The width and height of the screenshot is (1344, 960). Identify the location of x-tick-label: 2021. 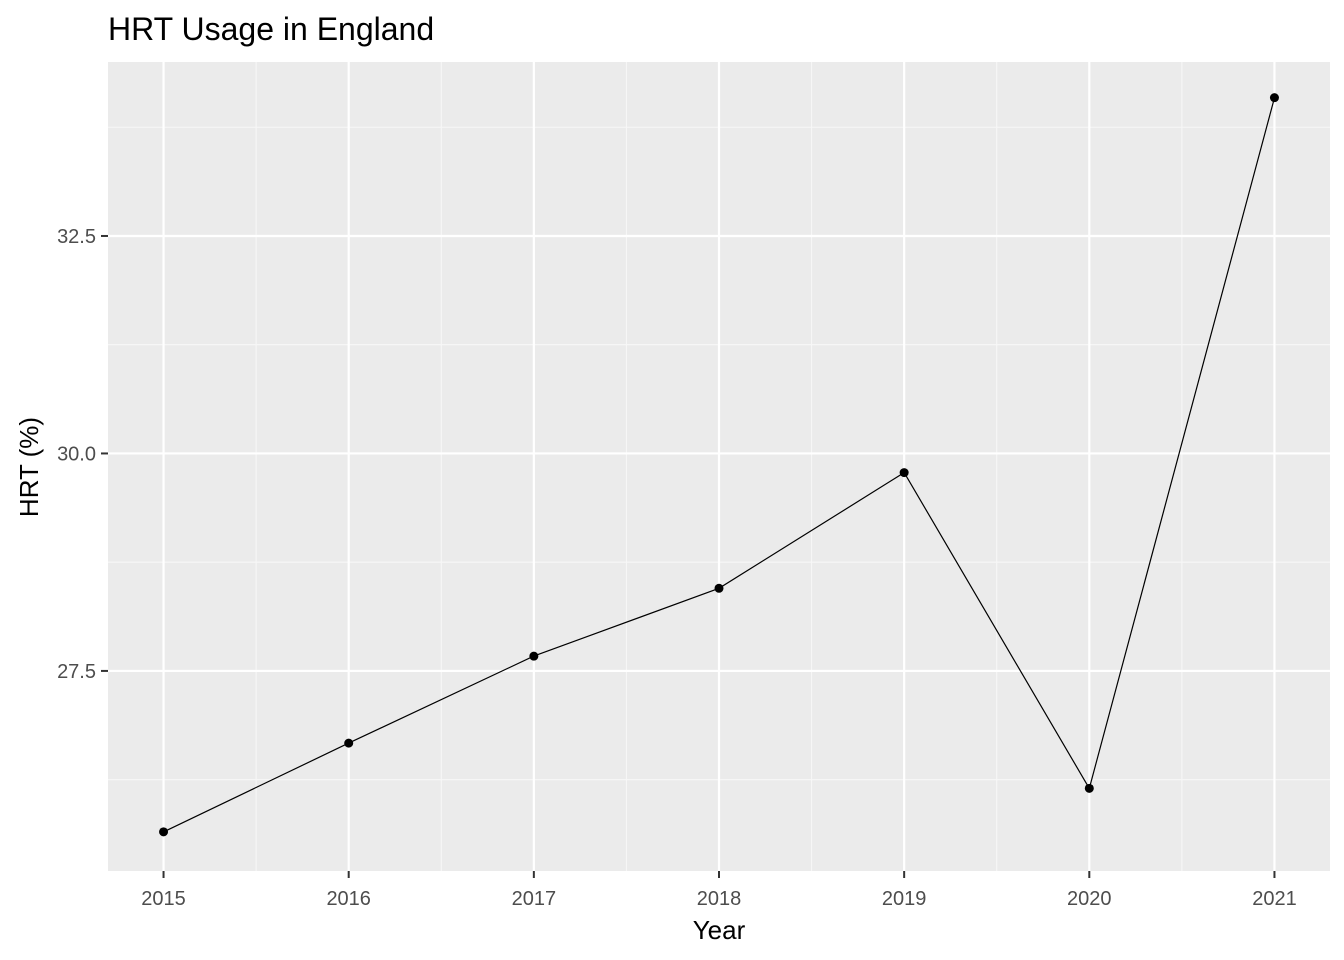
(1274, 899).